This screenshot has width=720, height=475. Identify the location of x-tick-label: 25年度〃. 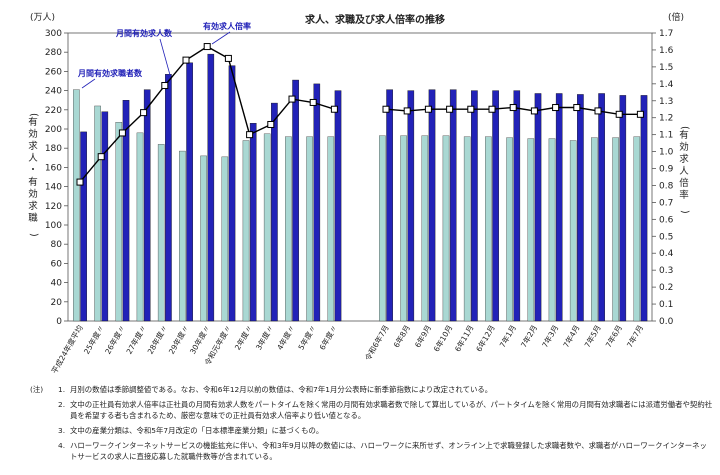
(93, 339).